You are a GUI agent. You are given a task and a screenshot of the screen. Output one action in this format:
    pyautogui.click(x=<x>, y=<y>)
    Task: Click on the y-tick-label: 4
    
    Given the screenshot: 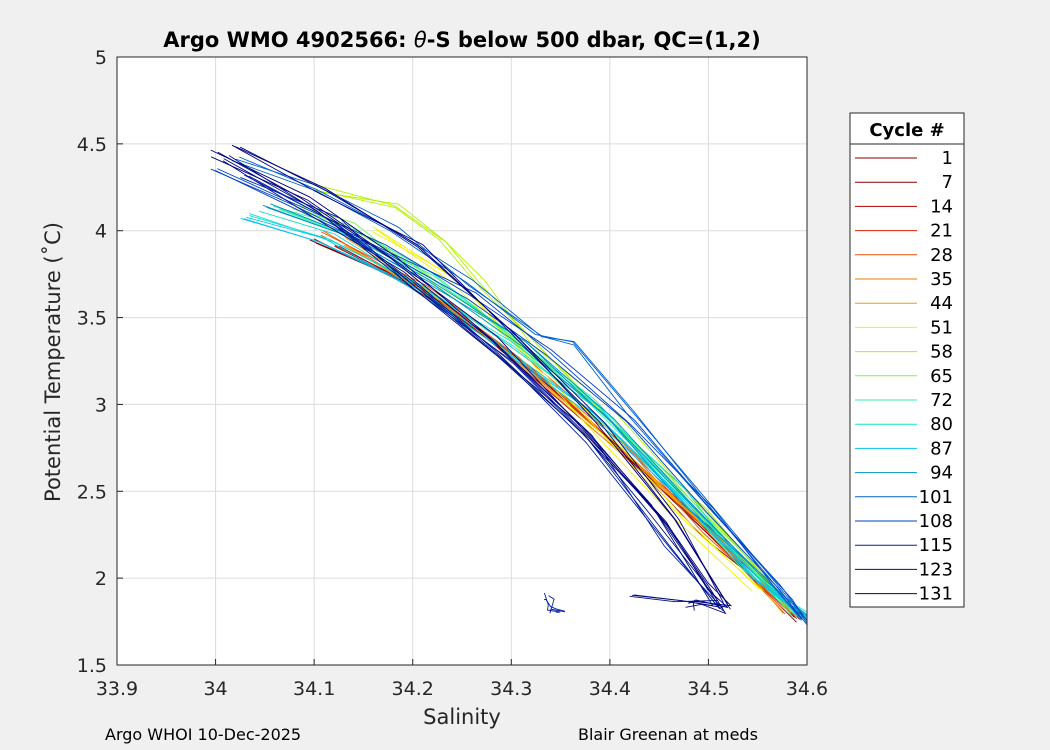 What is the action you would take?
    pyautogui.click(x=101, y=232)
    